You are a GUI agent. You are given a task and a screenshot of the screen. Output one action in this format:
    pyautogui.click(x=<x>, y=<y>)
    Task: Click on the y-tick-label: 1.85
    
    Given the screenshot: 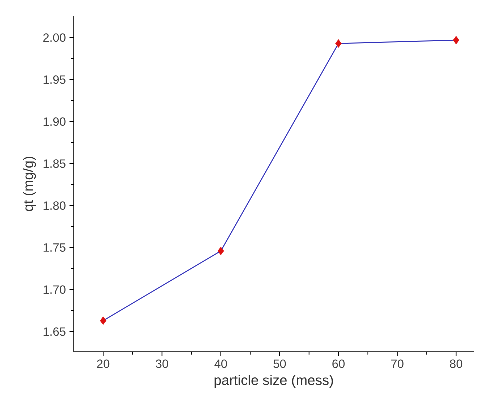 What is the action you would take?
    pyautogui.click(x=55, y=164)
    